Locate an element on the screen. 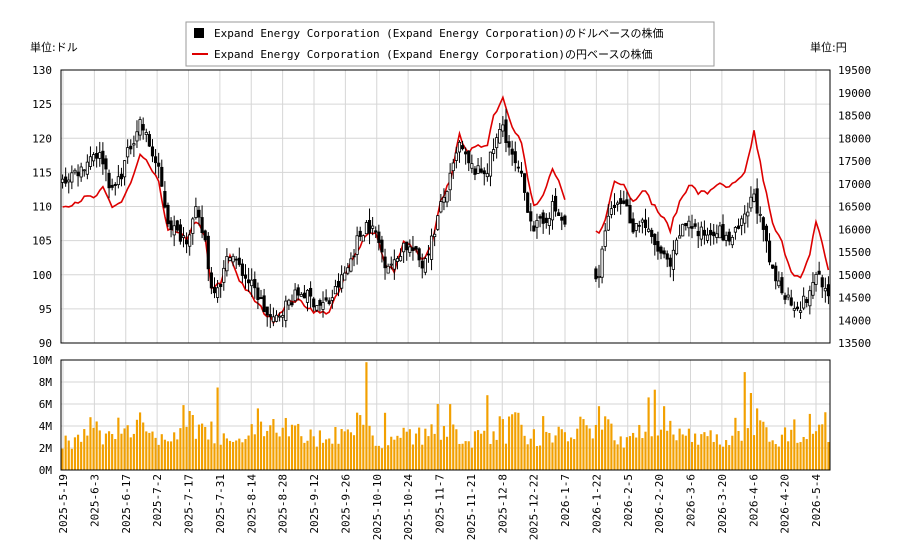  volume-tick-label: 6M is located at coordinates (46, 404).